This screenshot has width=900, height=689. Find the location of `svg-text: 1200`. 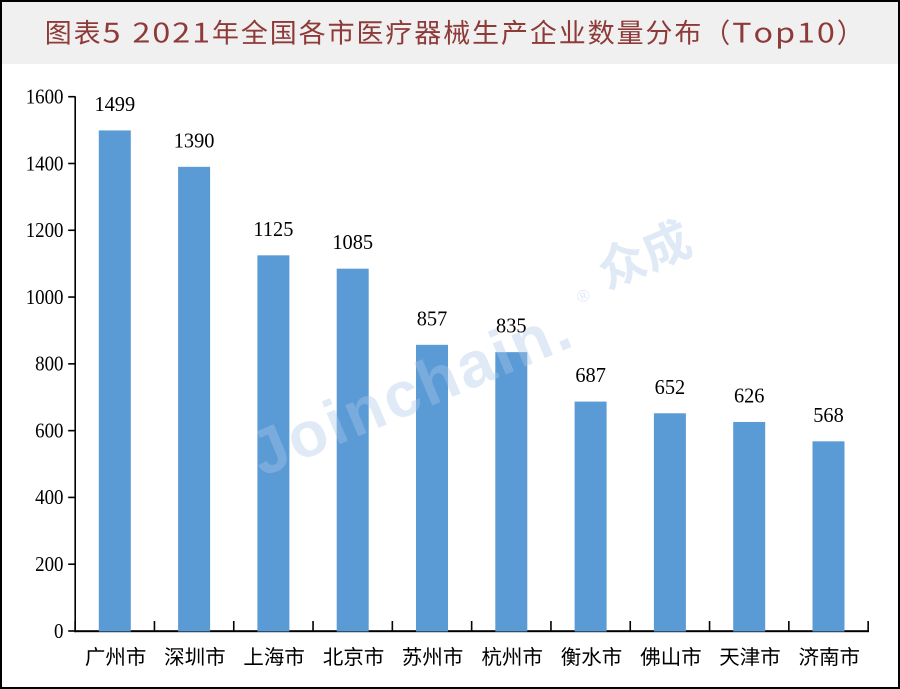

svg-text: 1200 is located at coordinates (45, 230).